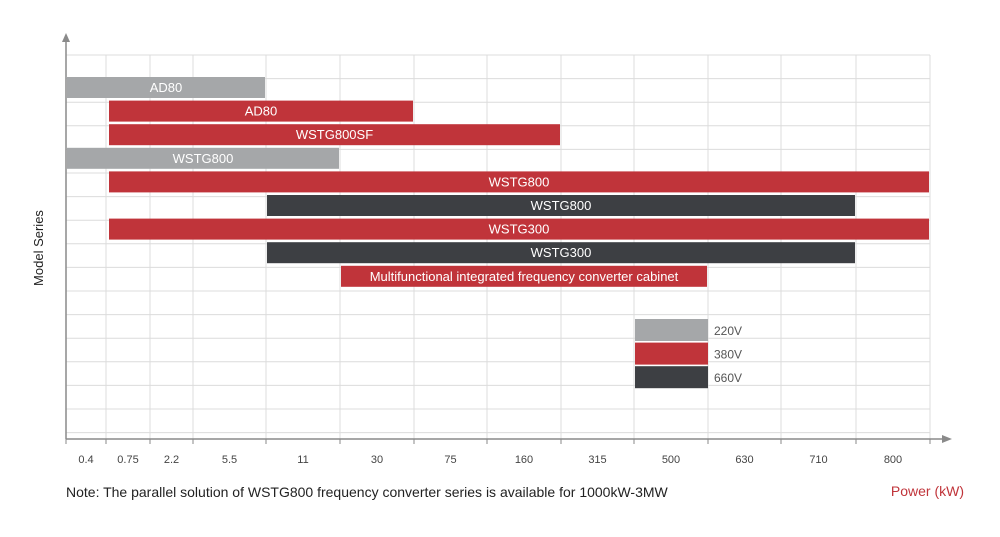 Image resolution: width=1000 pixels, height=537 pixels. I want to click on x-tick-label: 75, so click(450, 460).